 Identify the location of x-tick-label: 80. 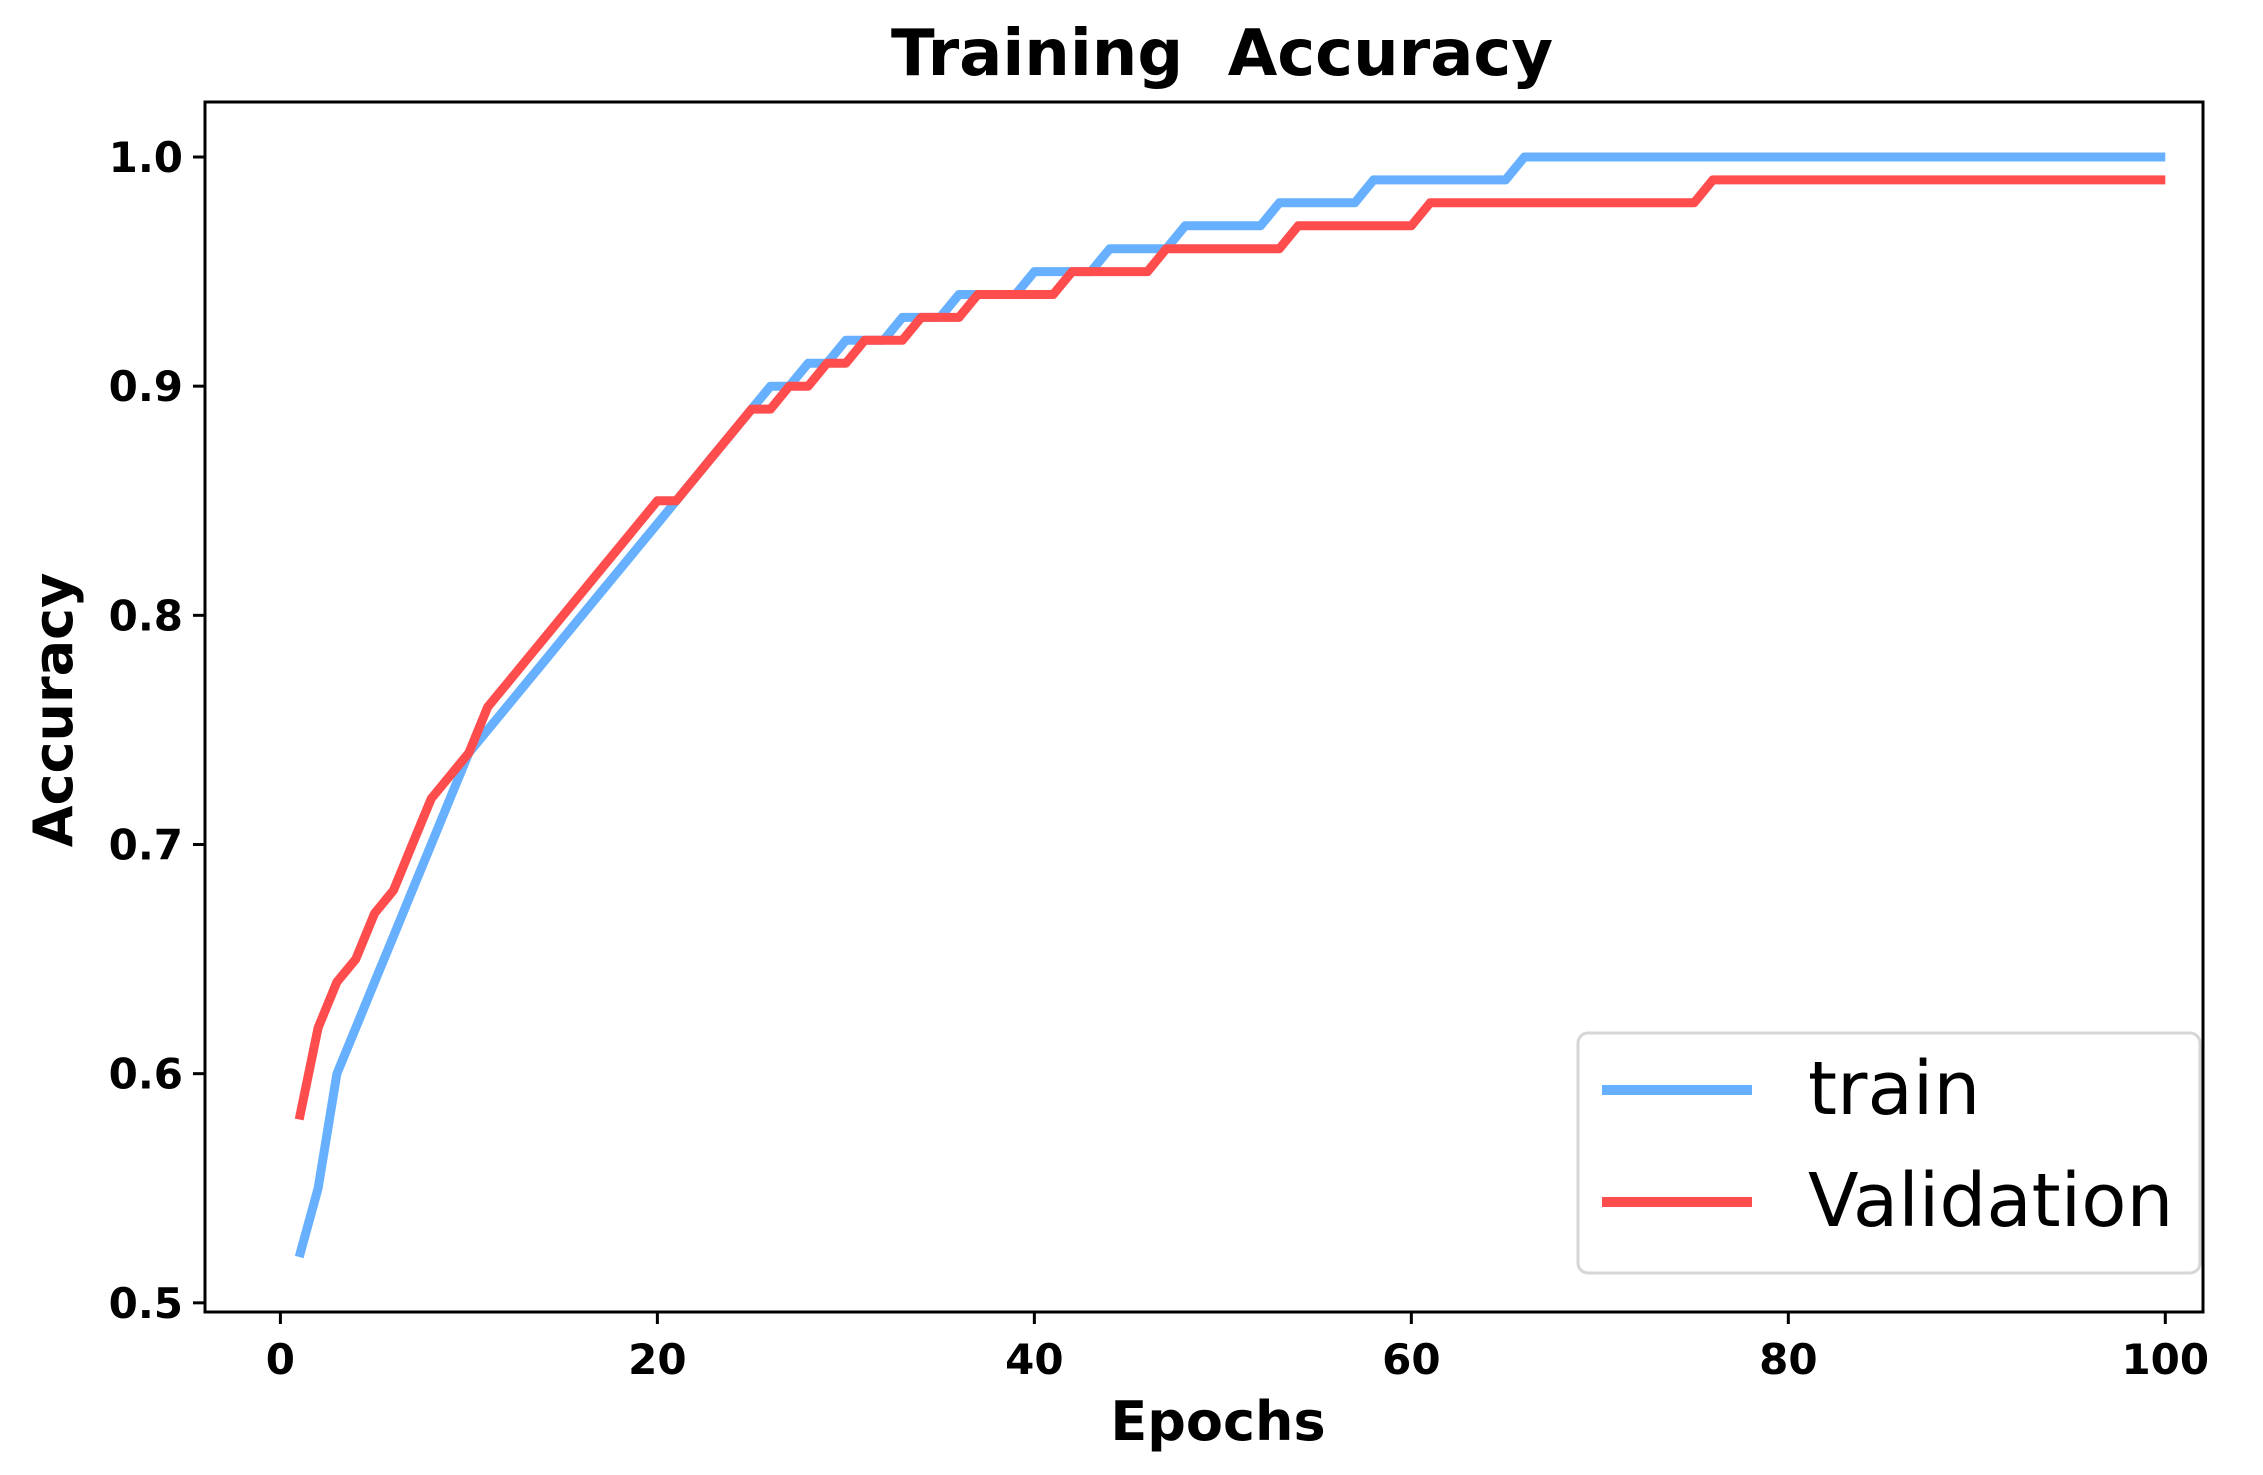
(1788, 1359).